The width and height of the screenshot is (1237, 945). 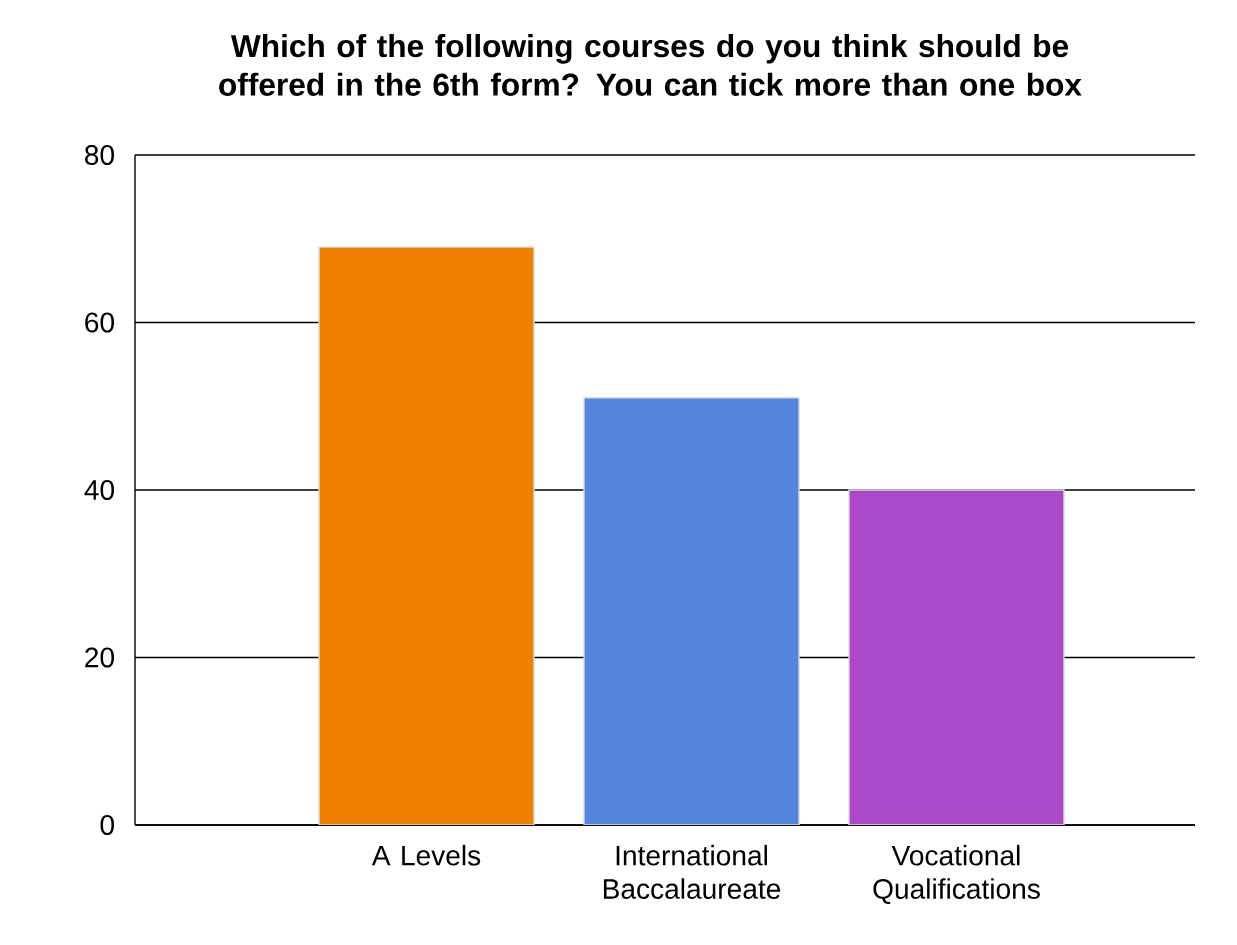 What do you see at coordinates (99, 657) in the screenshot?
I see `y-tick-label: 20` at bounding box center [99, 657].